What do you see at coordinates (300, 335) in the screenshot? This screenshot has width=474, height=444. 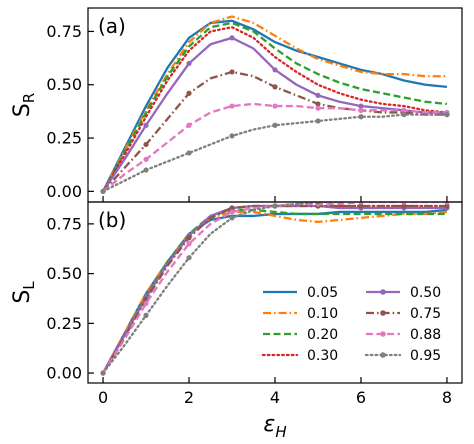 I see `legend-item: 0.20` at bounding box center [300, 335].